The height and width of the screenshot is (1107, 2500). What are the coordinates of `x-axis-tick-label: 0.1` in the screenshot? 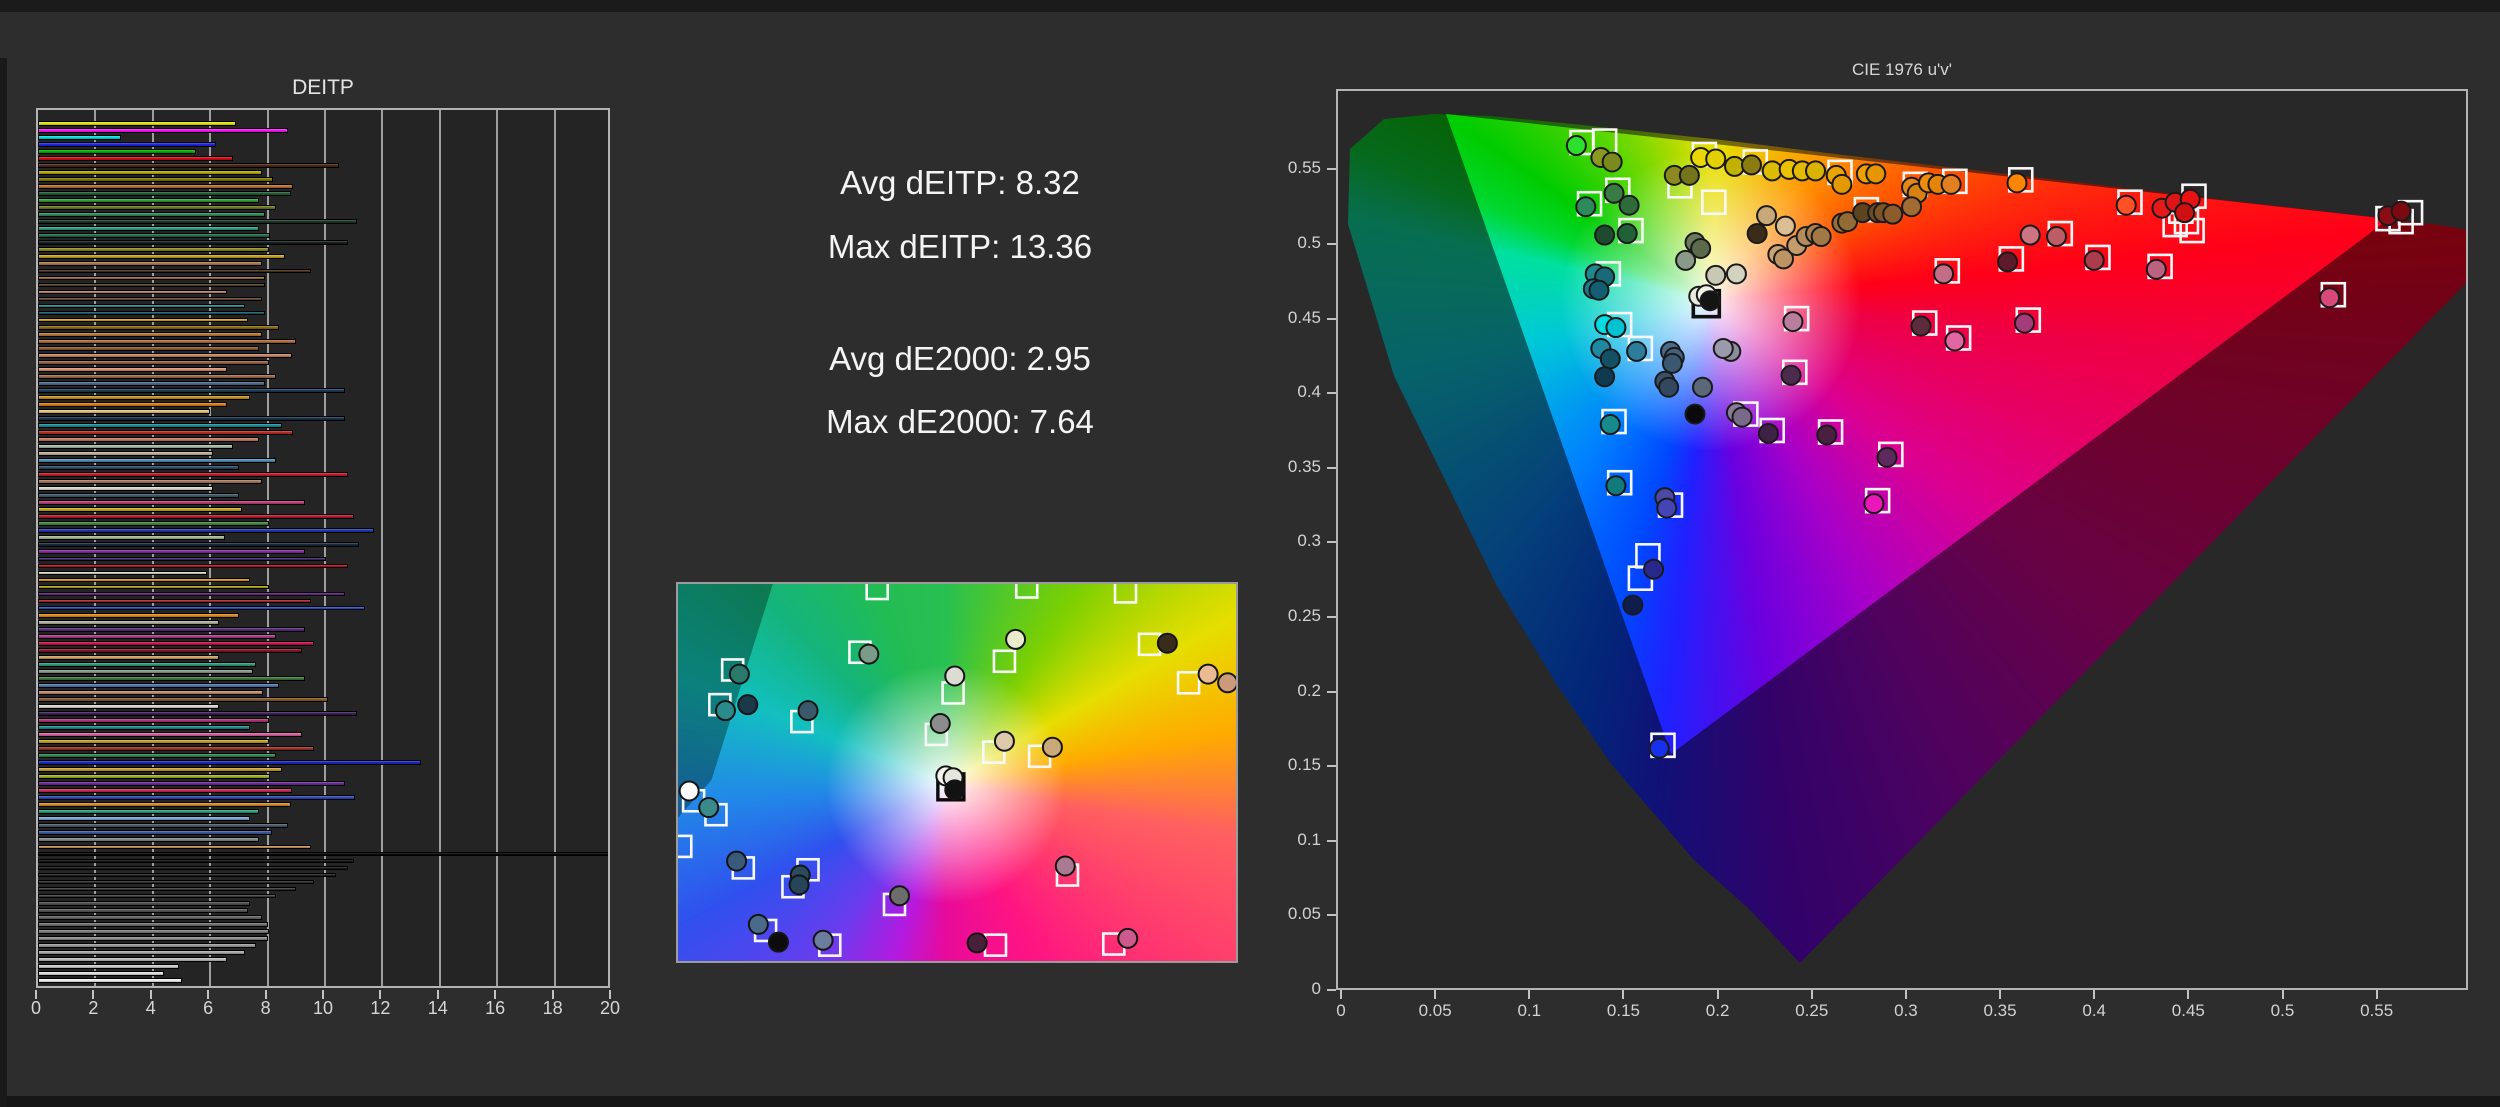 It's located at (1529, 1010).